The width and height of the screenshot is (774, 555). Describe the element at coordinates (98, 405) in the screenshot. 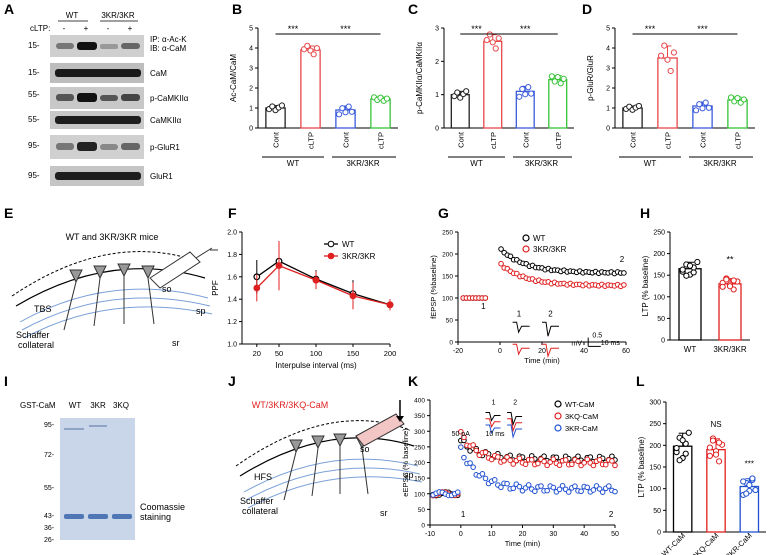

I see `gel-lane-3kr: 3KR` at that location.